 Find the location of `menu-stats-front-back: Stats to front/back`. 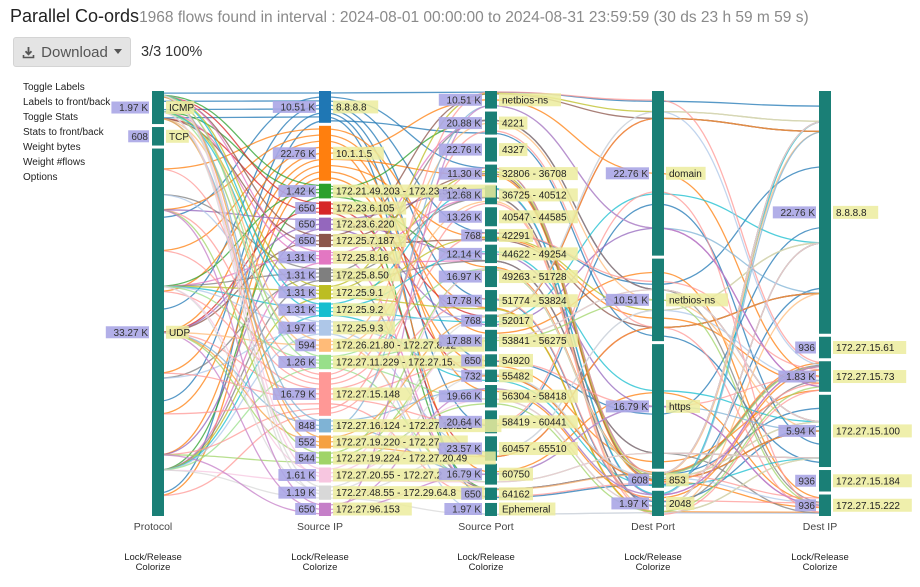

menu-stats-front-back: Stats to front/back is located at coordinates (63, 132).